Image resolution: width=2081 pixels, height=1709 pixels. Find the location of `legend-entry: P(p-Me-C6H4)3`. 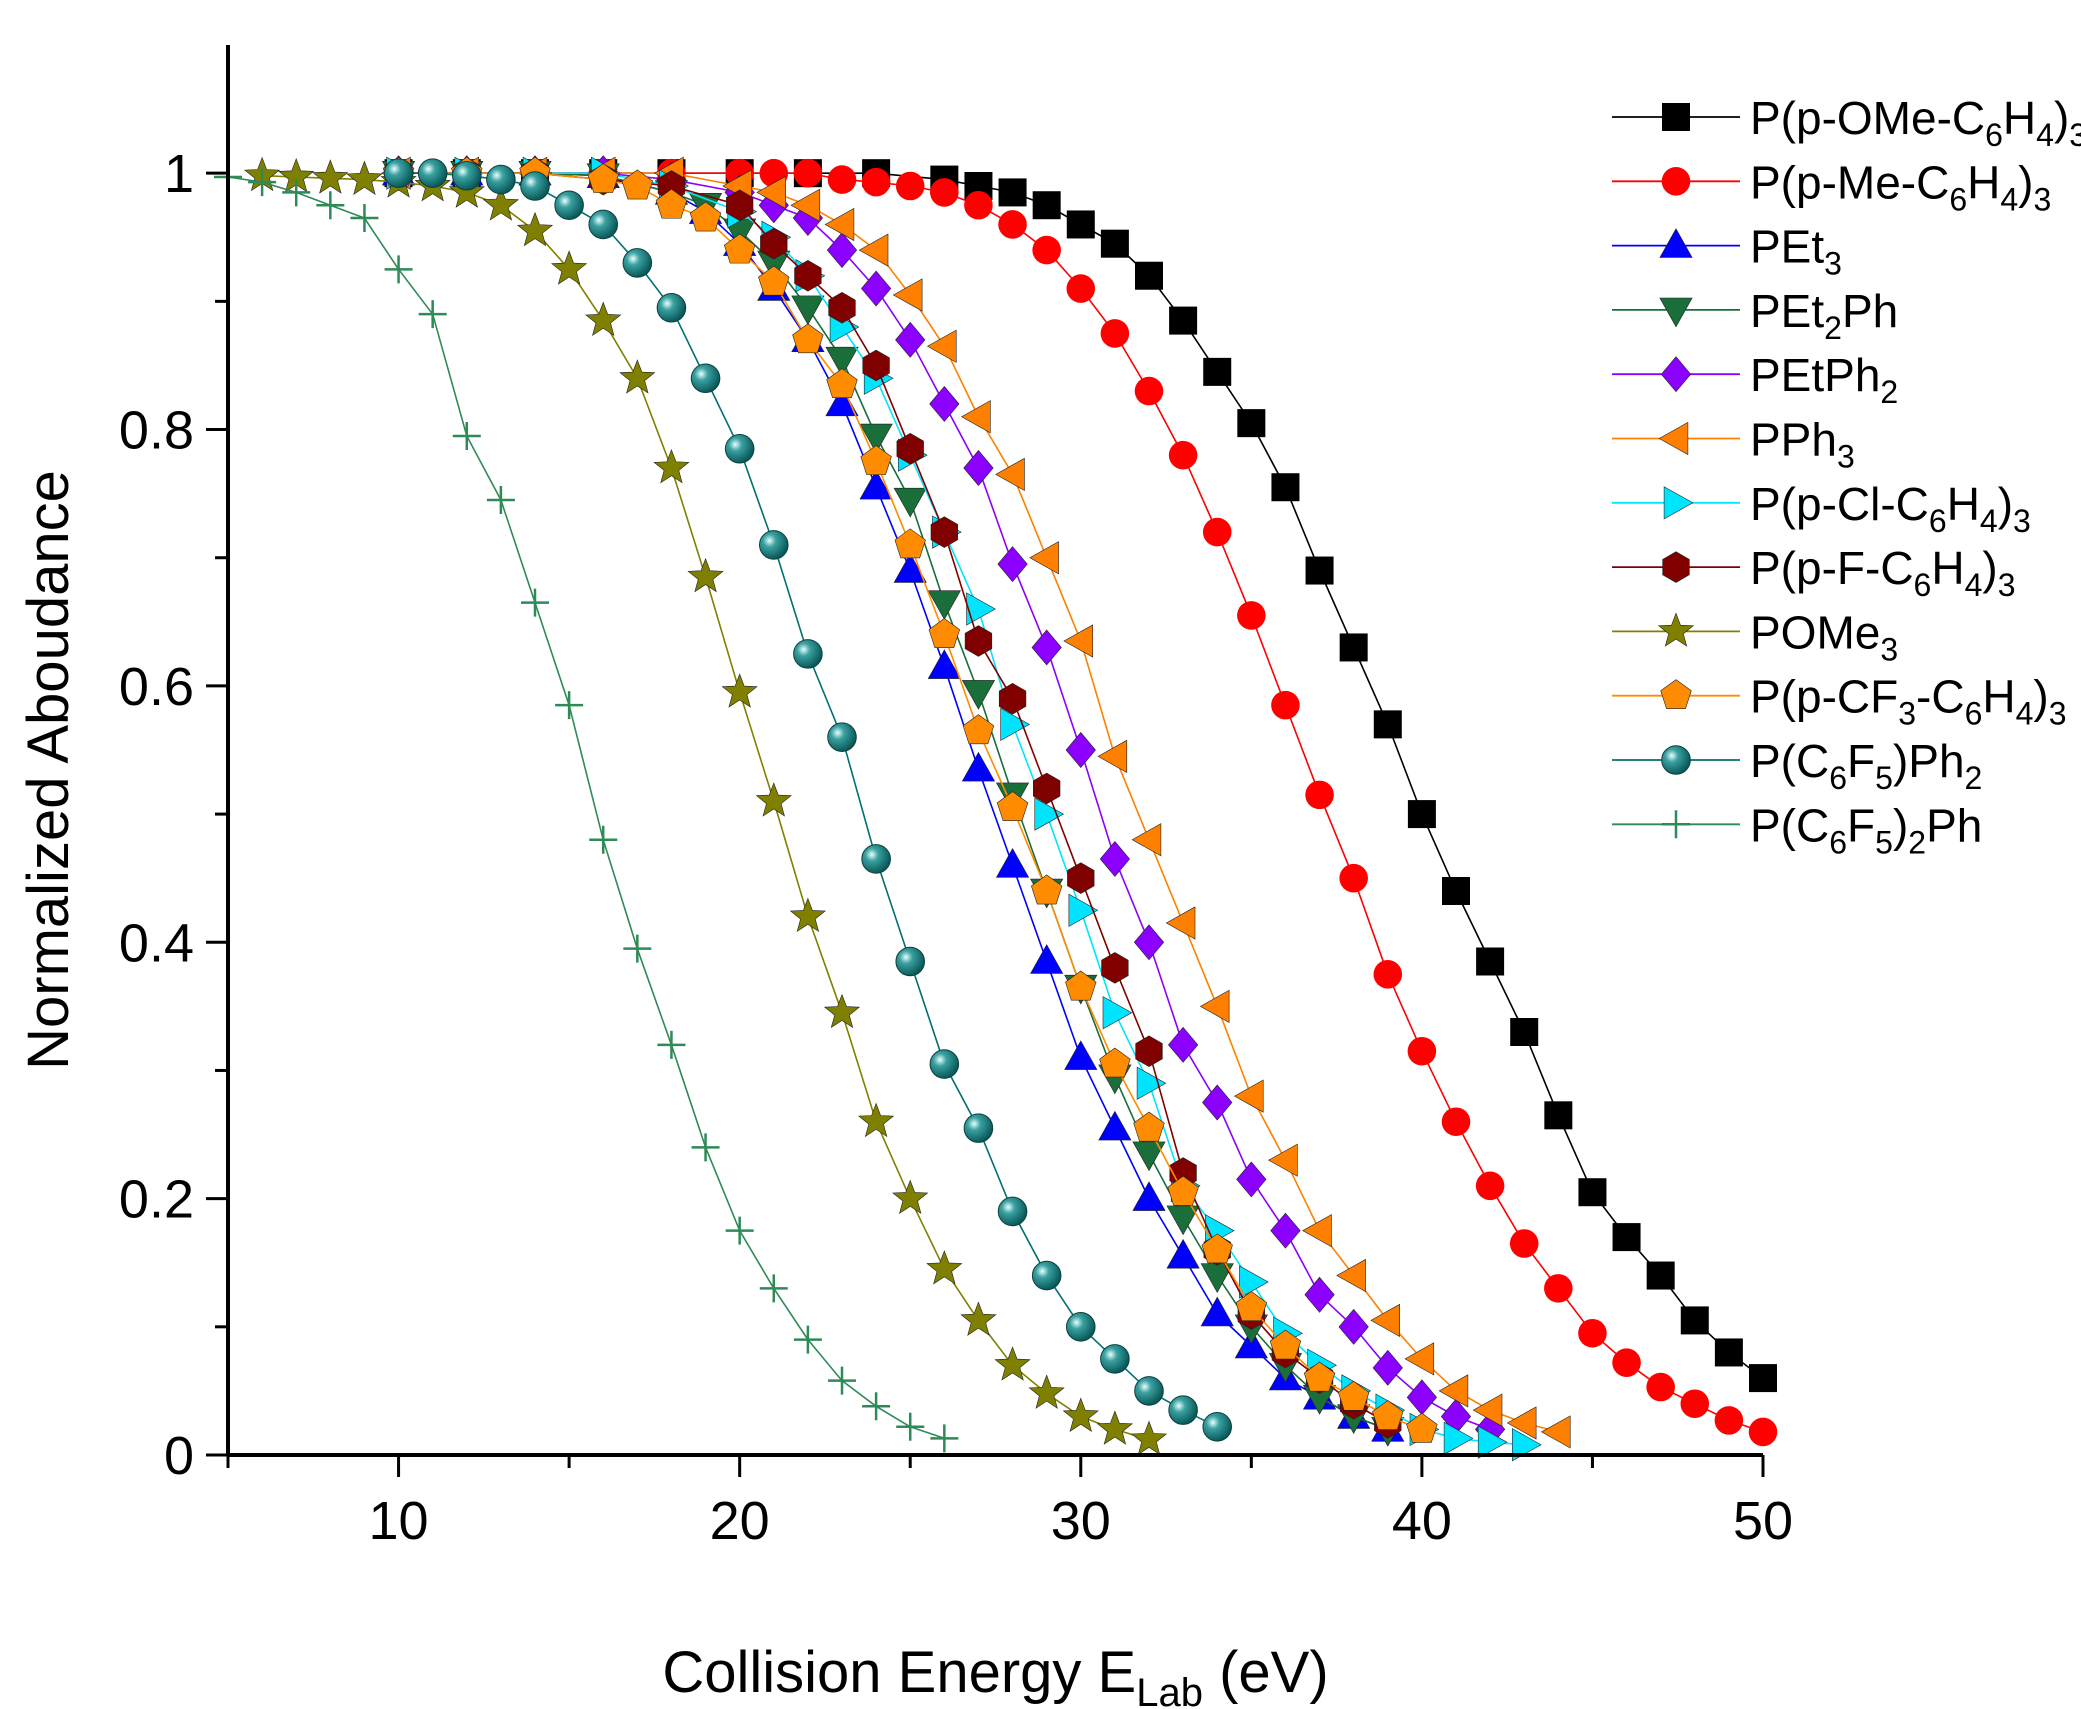

legend-entry: P(p-Me-C6H4)3 is located at coordinates (1831, 186).